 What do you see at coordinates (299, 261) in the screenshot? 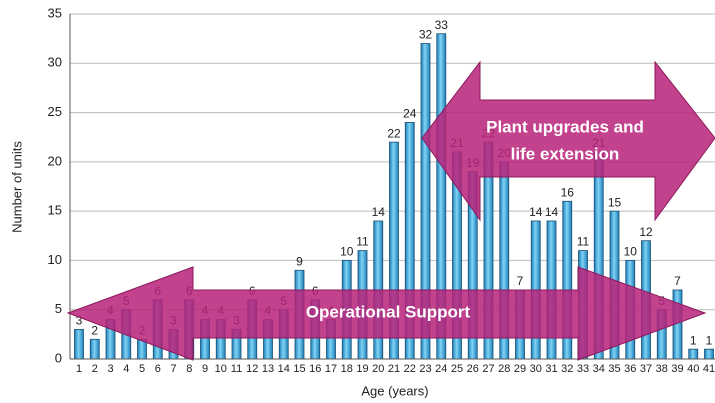
I see `value-label: 9` at bounding box center [299, 261].